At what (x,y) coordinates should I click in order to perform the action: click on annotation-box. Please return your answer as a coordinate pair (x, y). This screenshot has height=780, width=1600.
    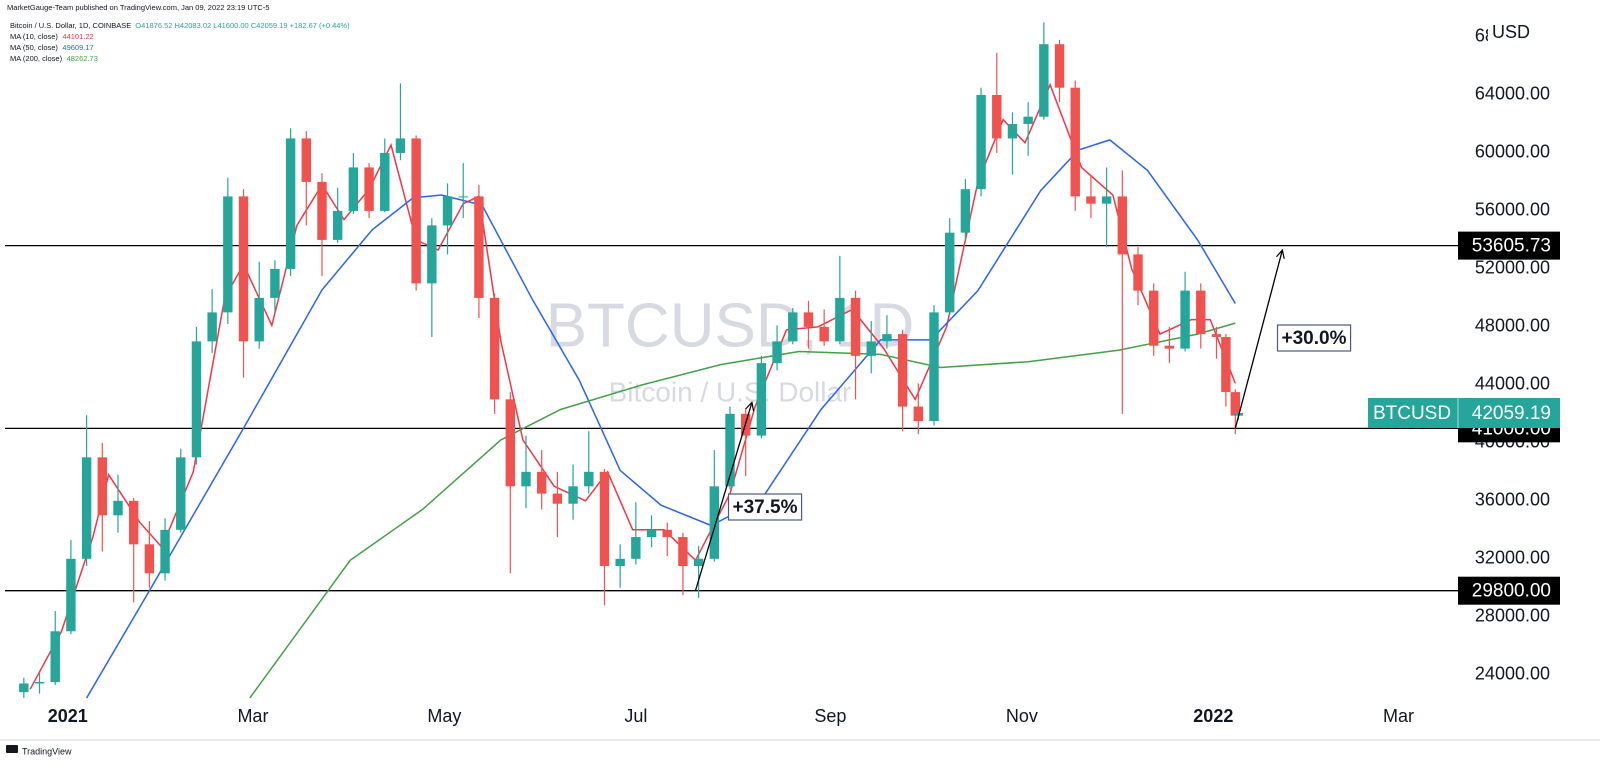
    Looking at the image, I should click on (765, 507).